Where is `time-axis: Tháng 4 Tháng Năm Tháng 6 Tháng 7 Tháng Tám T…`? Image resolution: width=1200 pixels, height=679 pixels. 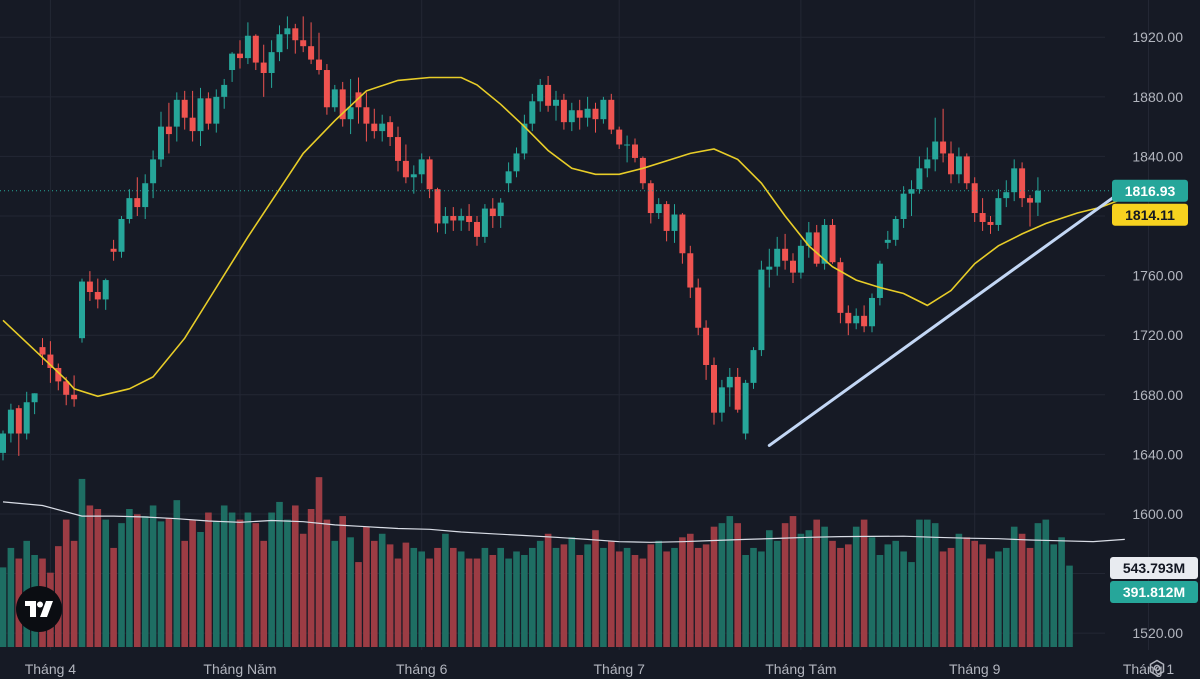 time-axis: Tháng 4 Tháng Năm Tháng 6 Tháng 7 Tháng Tám T… is located at coordinates (600, 669).